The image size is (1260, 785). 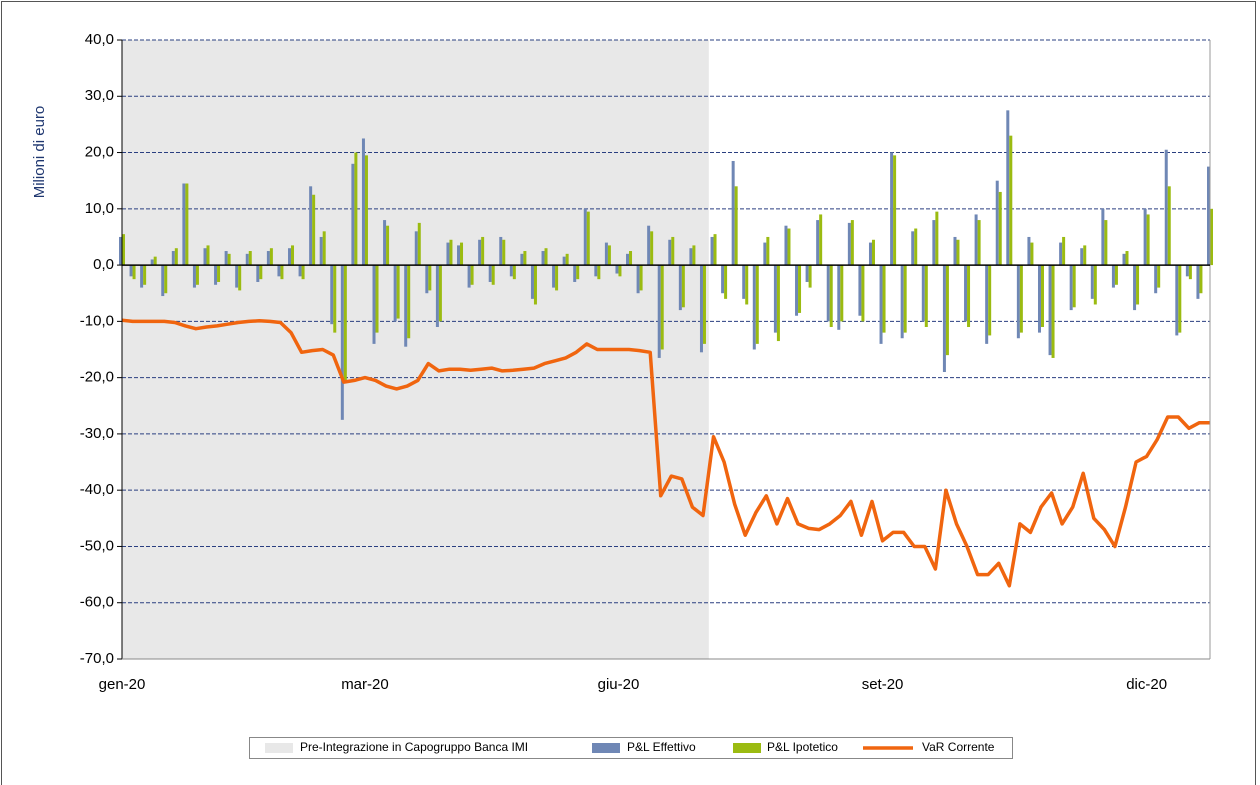 What do you see at coordinates (1146, 684) in the screenshot?
I see `x-tick-label: dic-20` at bounding box center [1146, 684].